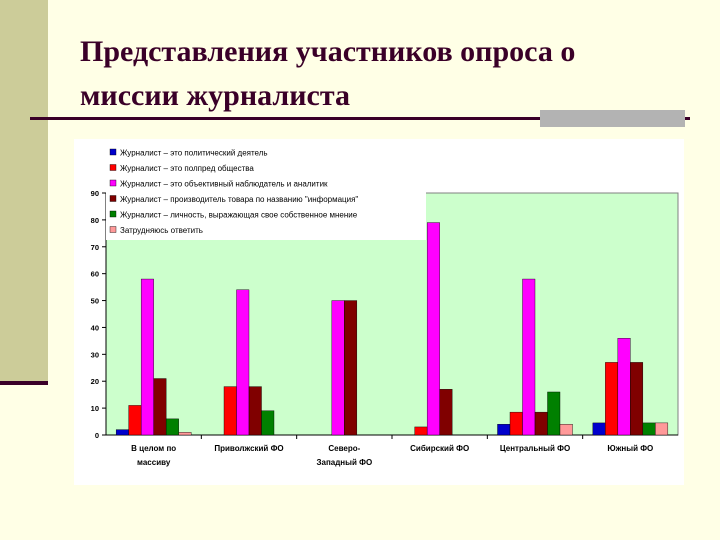 The image size is (720, 540). What do you see at coordinates (248, 448) in the screenshot?
I see `x-category-label: Приволжский ФО` at bounding box center [248, 448].